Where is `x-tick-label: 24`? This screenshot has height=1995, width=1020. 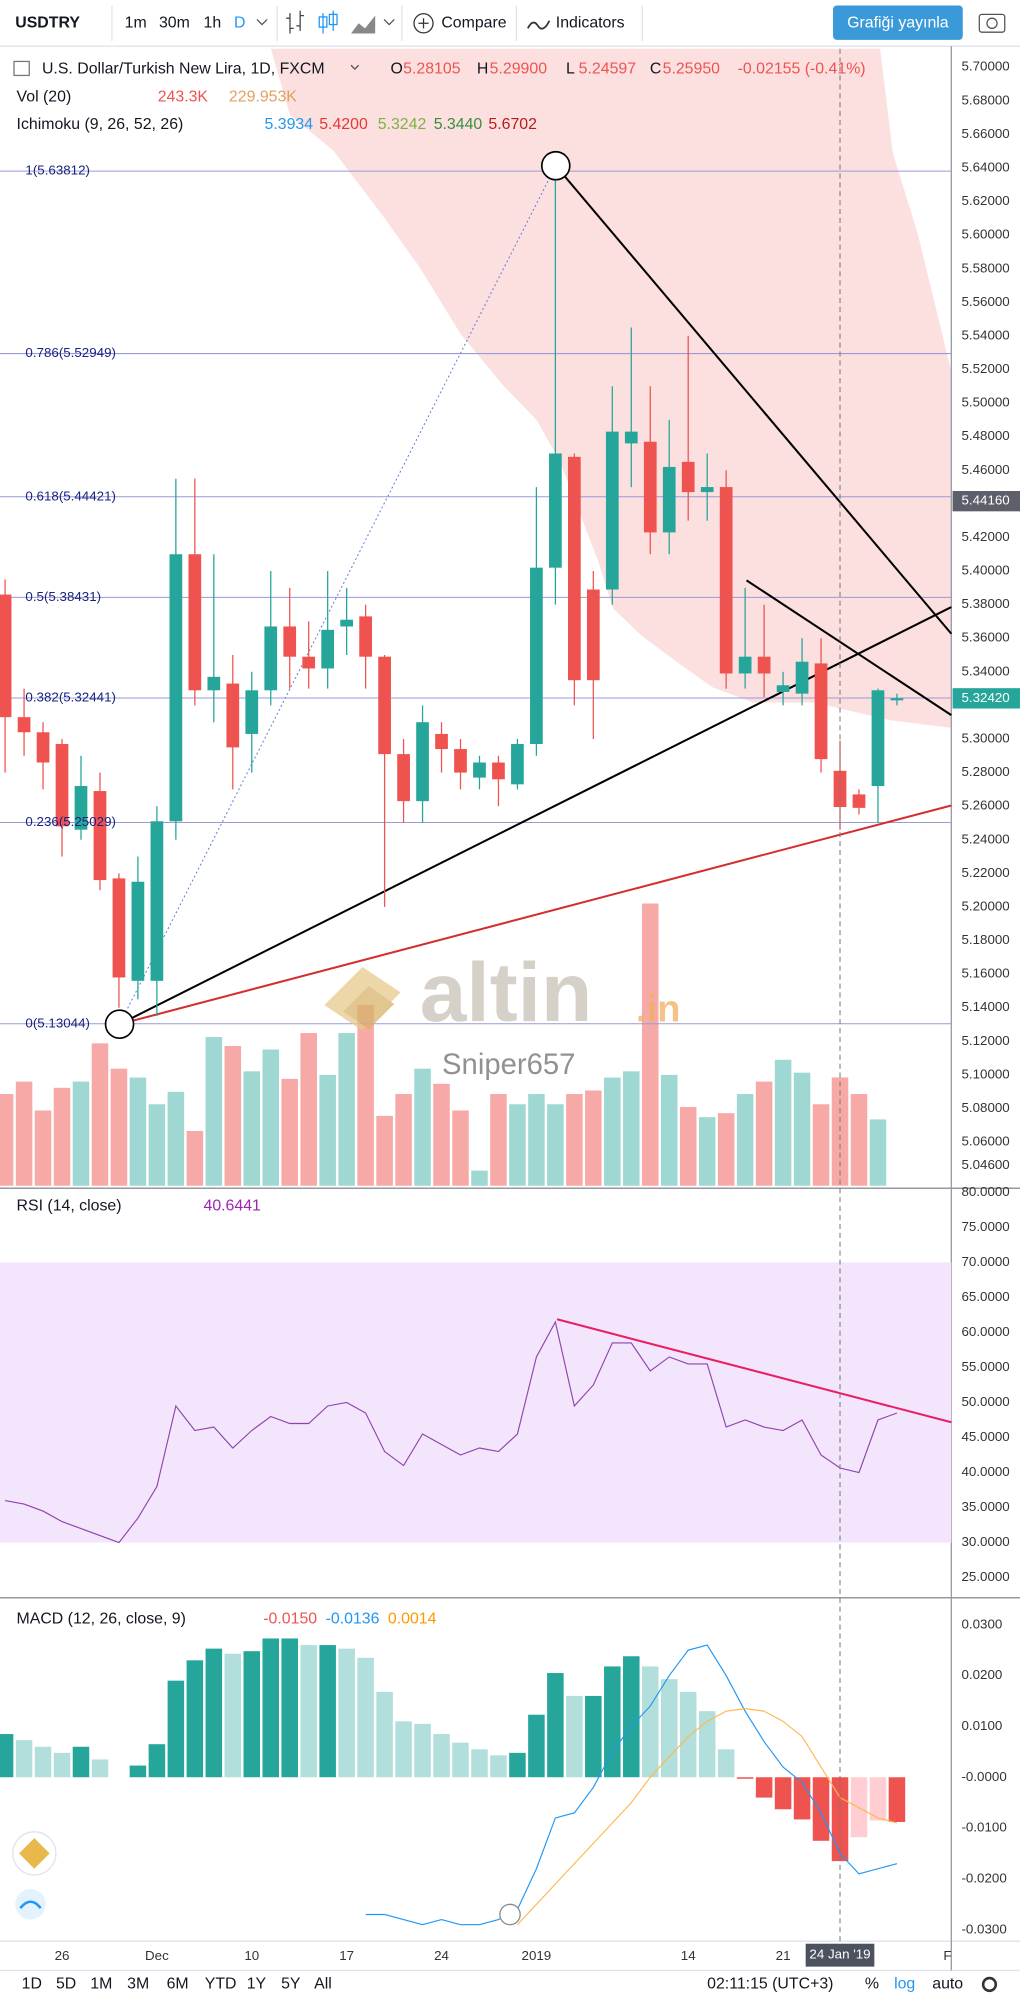 x-tick-label: 24 is located at coordinates (441, 1955).